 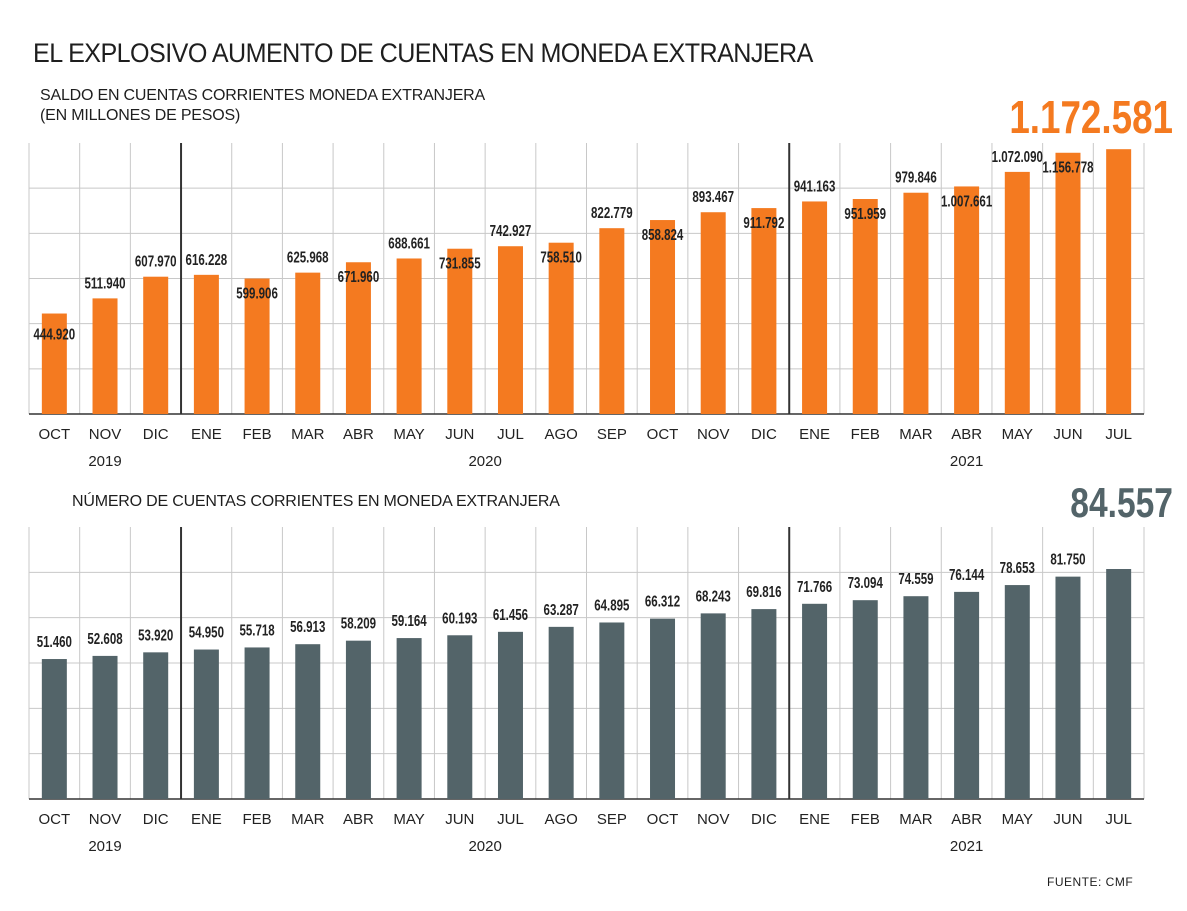 I want to click on value-label: 1.156.778, so click(x=1067, y=167).